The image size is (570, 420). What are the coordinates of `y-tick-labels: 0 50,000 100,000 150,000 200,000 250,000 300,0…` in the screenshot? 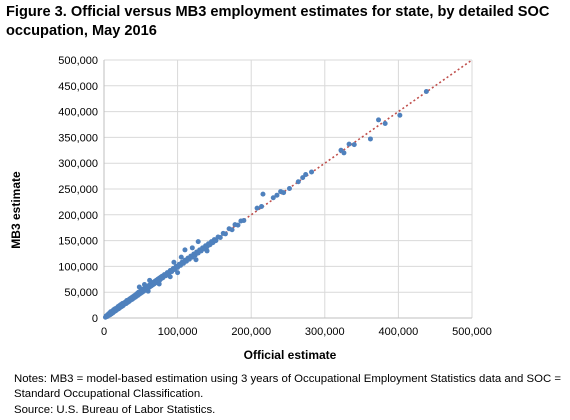 It's located at (78, 190).